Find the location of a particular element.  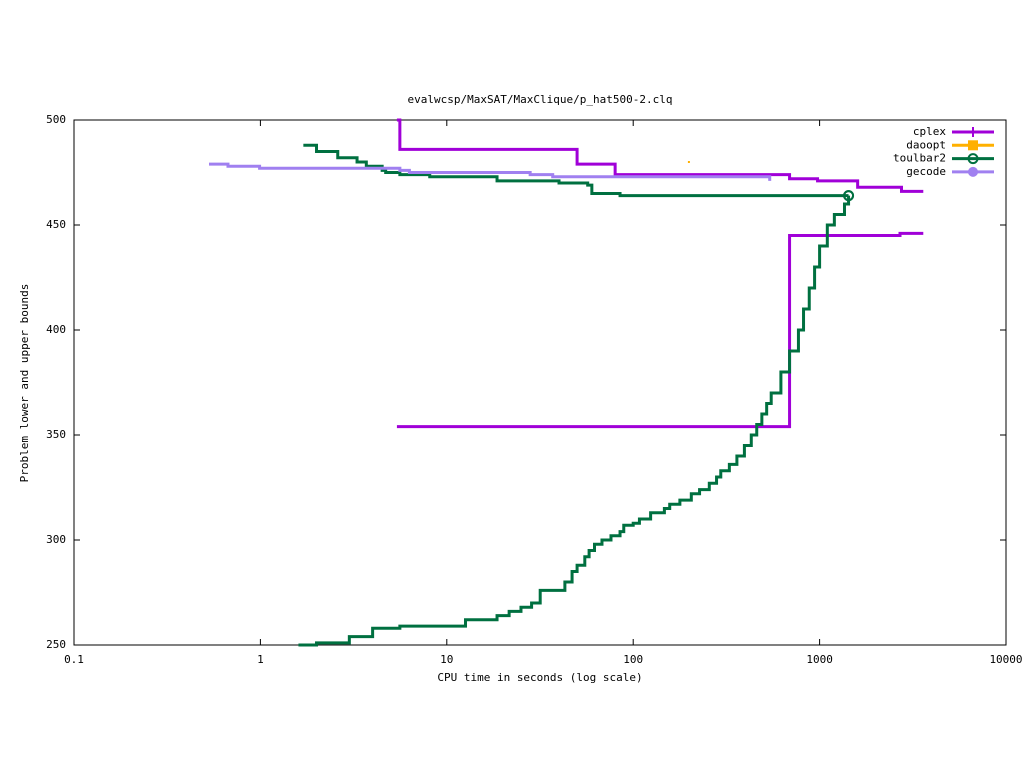

series-line is located at coordinates (490, 171).